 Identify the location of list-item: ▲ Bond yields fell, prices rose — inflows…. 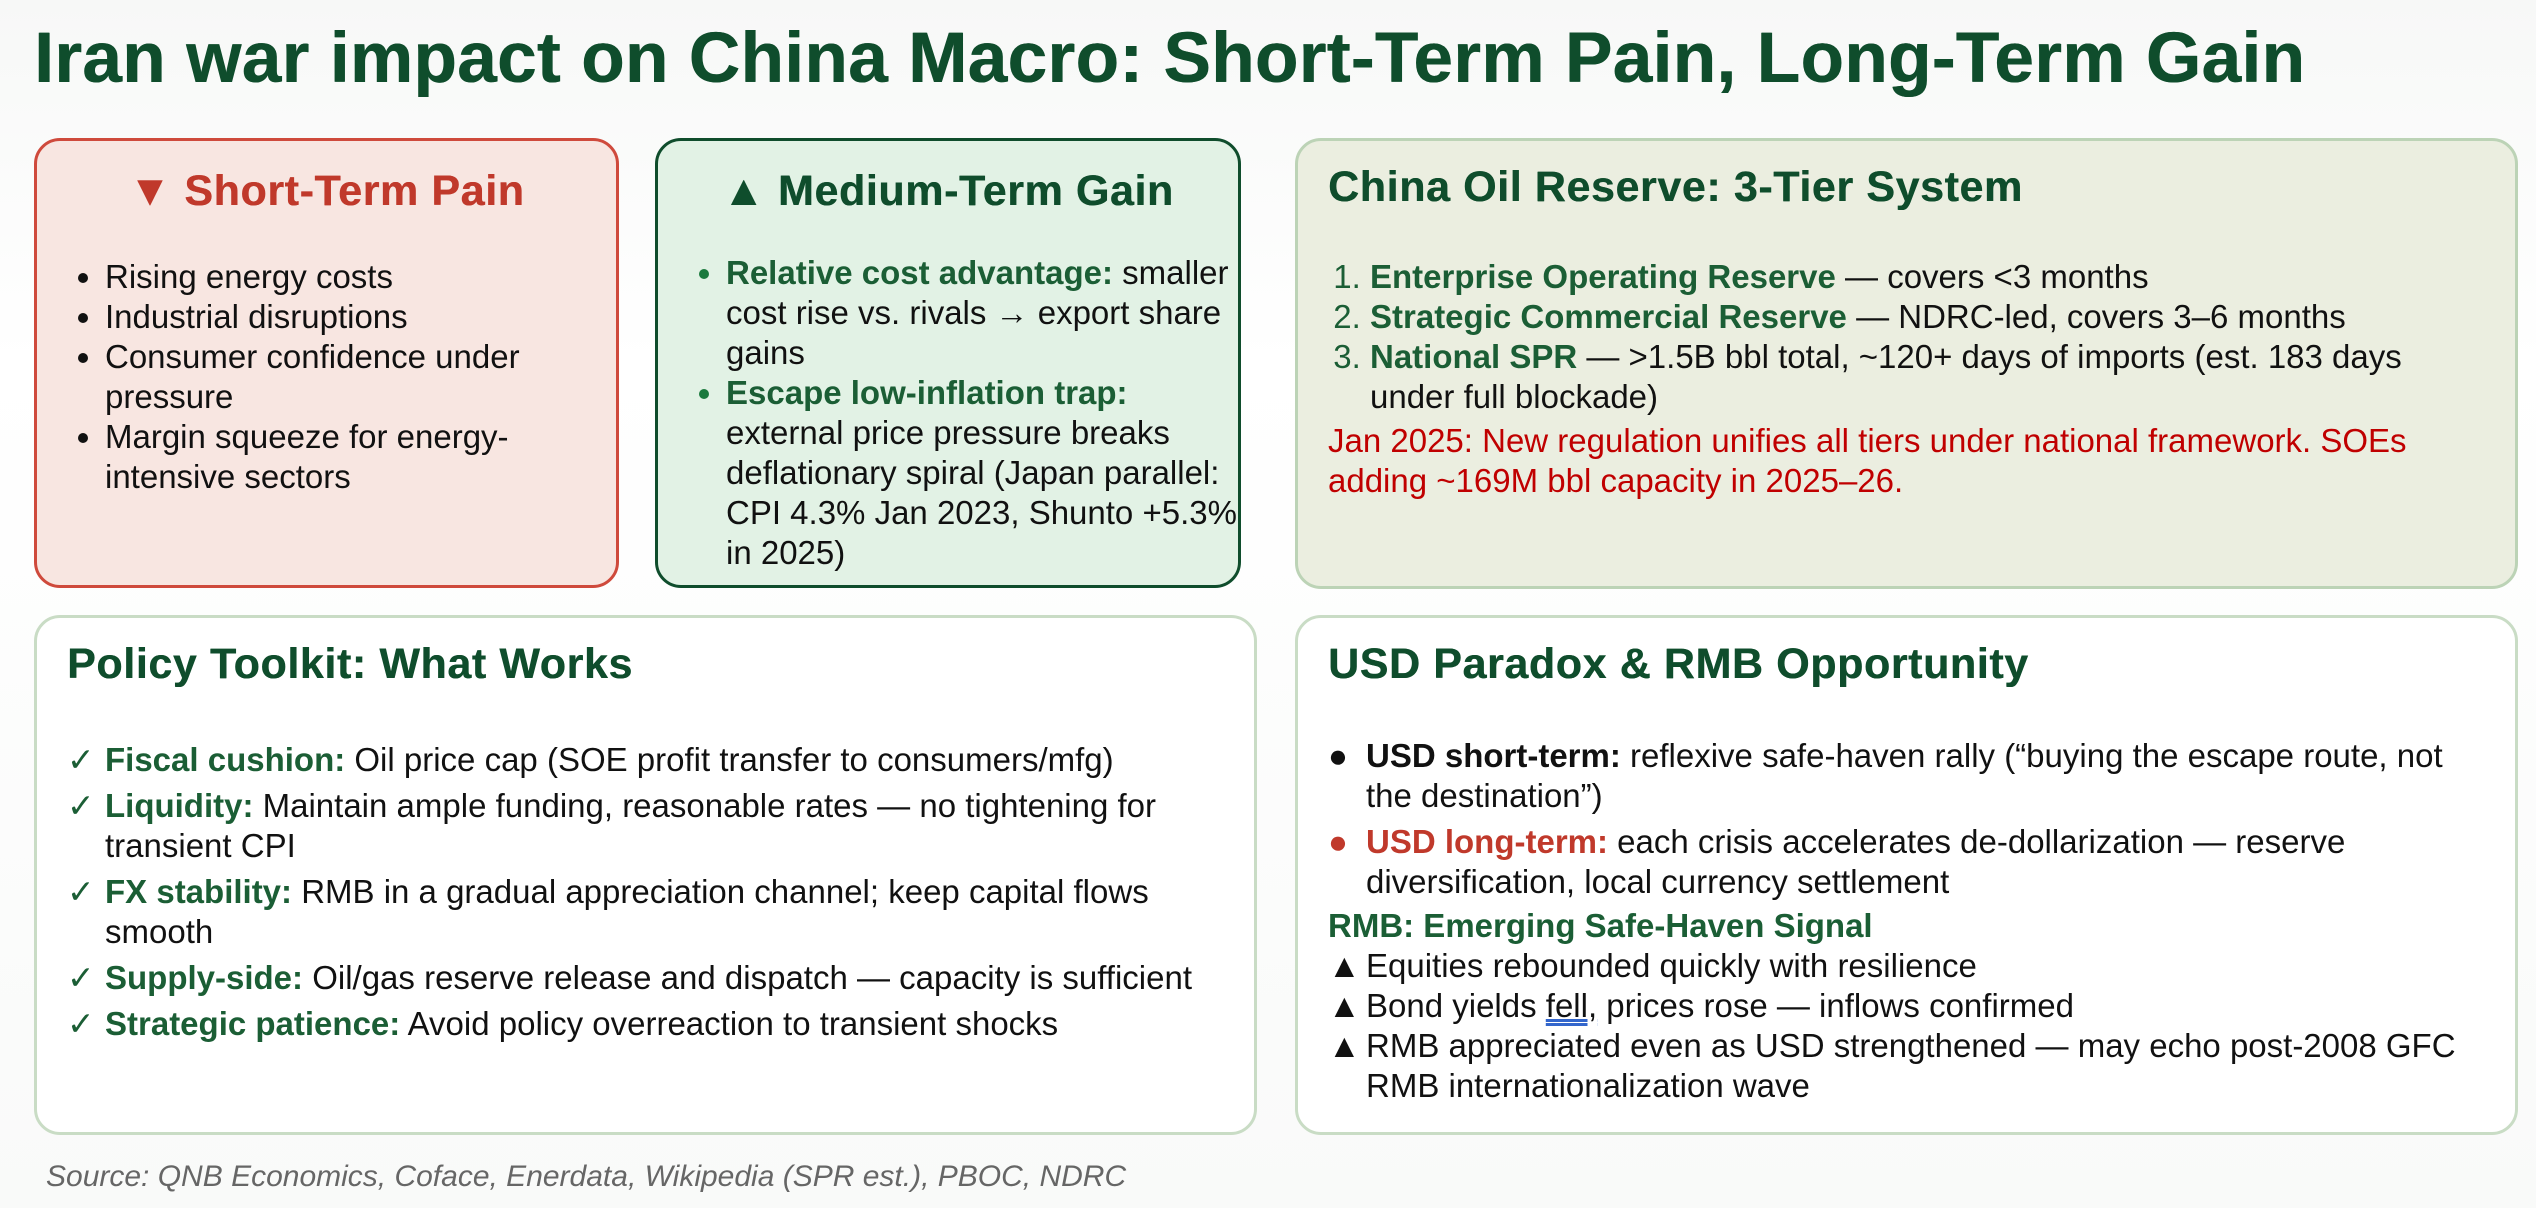
(1911, 1006).